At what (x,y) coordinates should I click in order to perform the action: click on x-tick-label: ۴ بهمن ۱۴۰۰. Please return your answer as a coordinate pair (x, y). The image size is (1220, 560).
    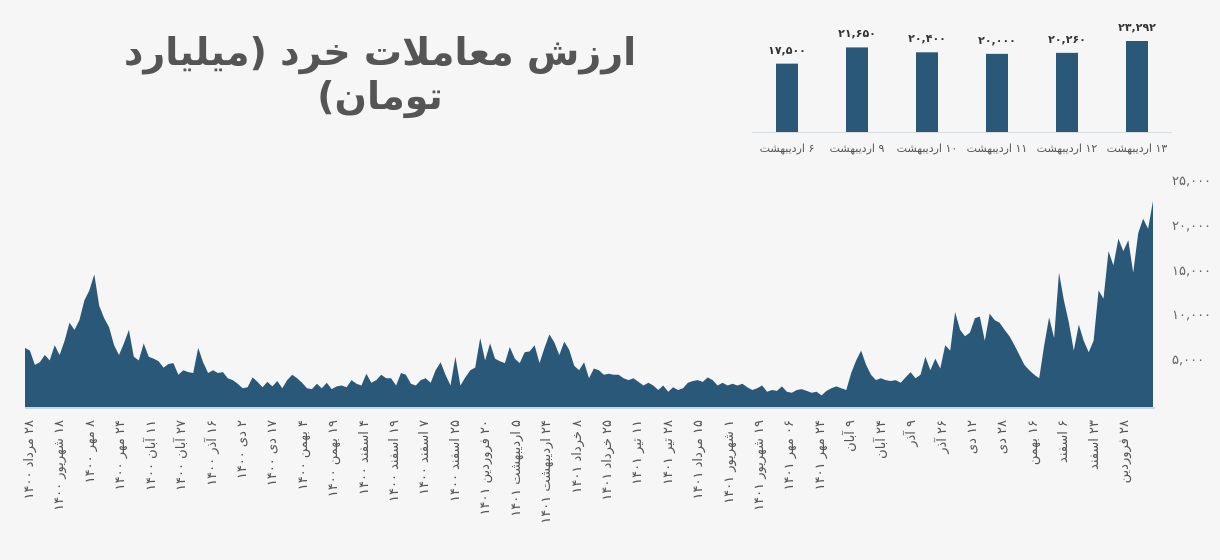
    Looking at the image, I should click on (303, 455).